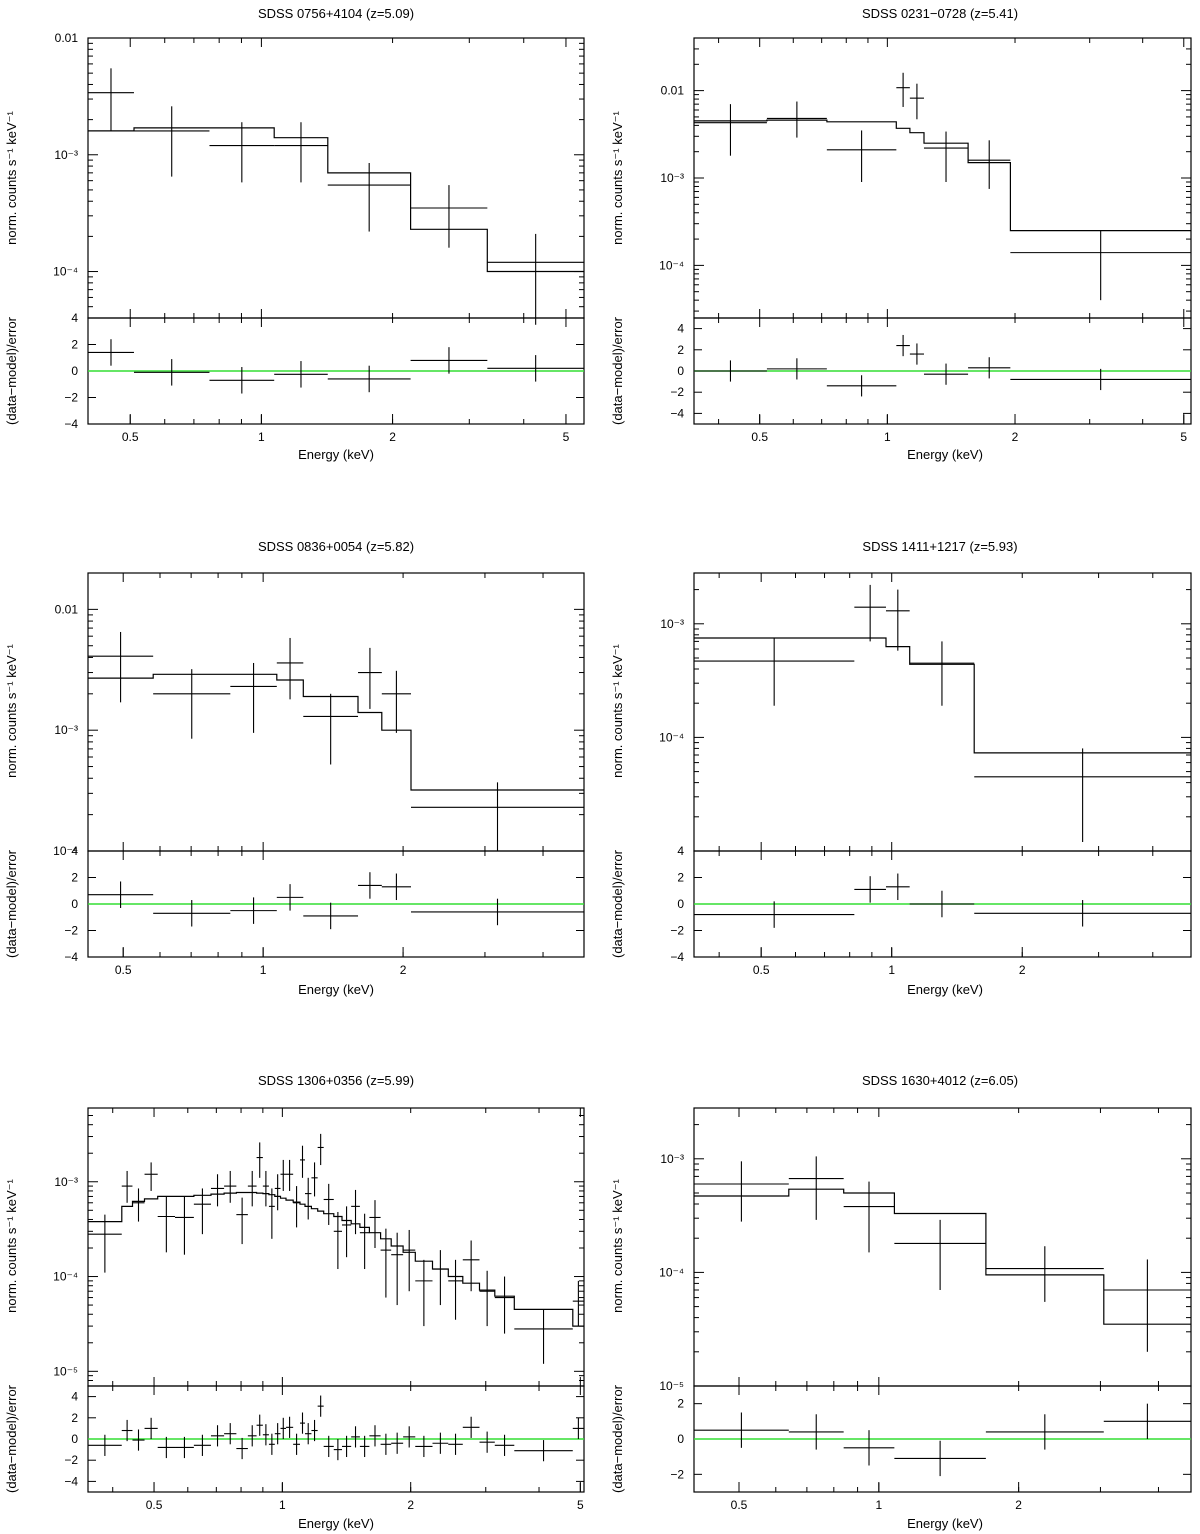 This screenshot has height=1534, width=1200. I want to click on panel-title: SDSS 0231−0728 (z=5.41), so click(940, 13).